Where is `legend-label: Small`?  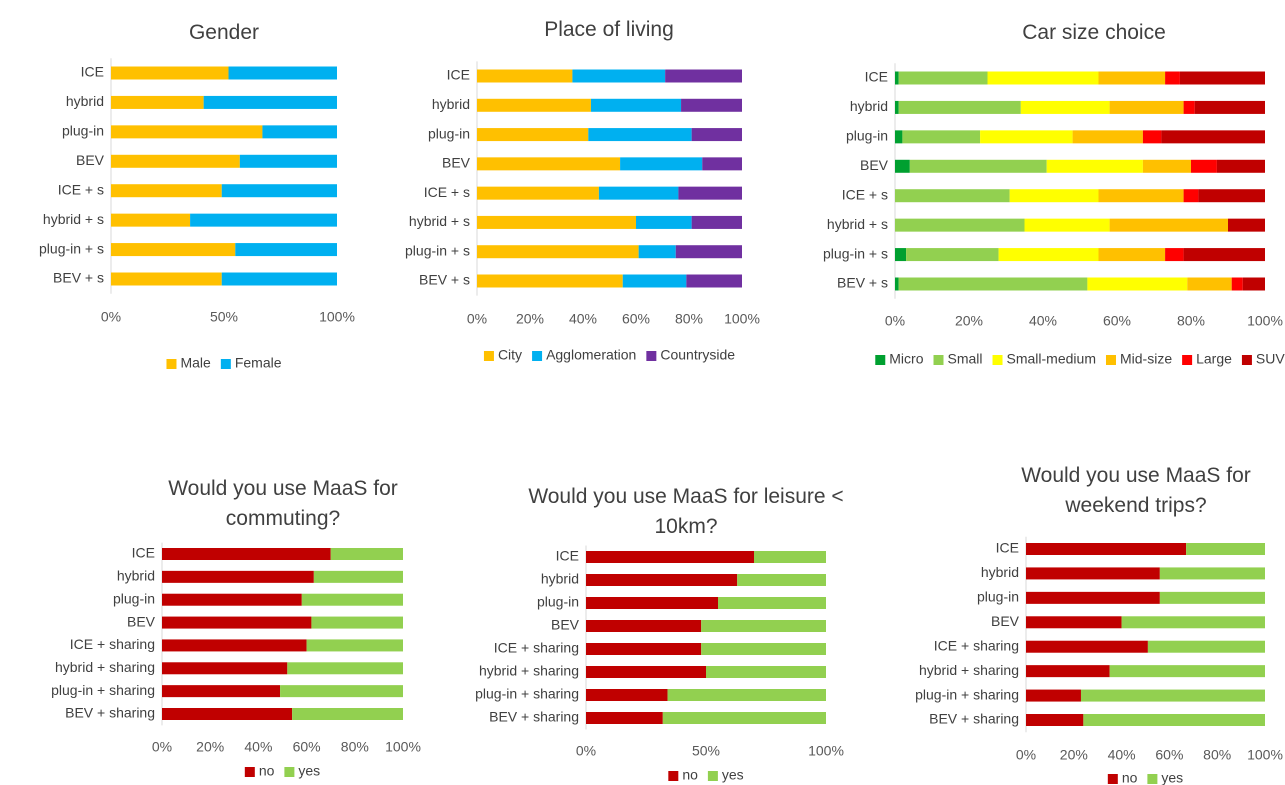 legend-label: Small is located at coordinates (965, 359).